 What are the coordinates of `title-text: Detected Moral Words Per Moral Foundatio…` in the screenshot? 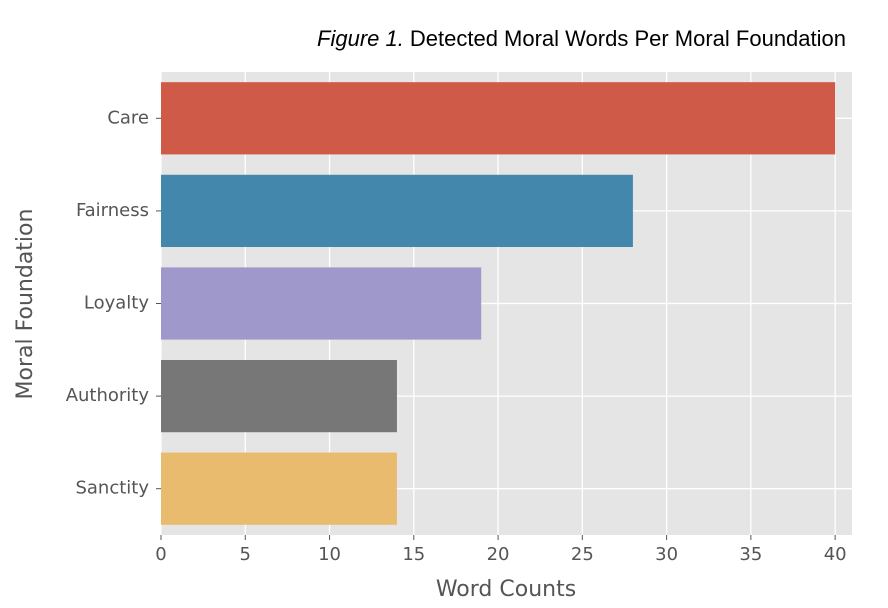 It's located at (628, 38).